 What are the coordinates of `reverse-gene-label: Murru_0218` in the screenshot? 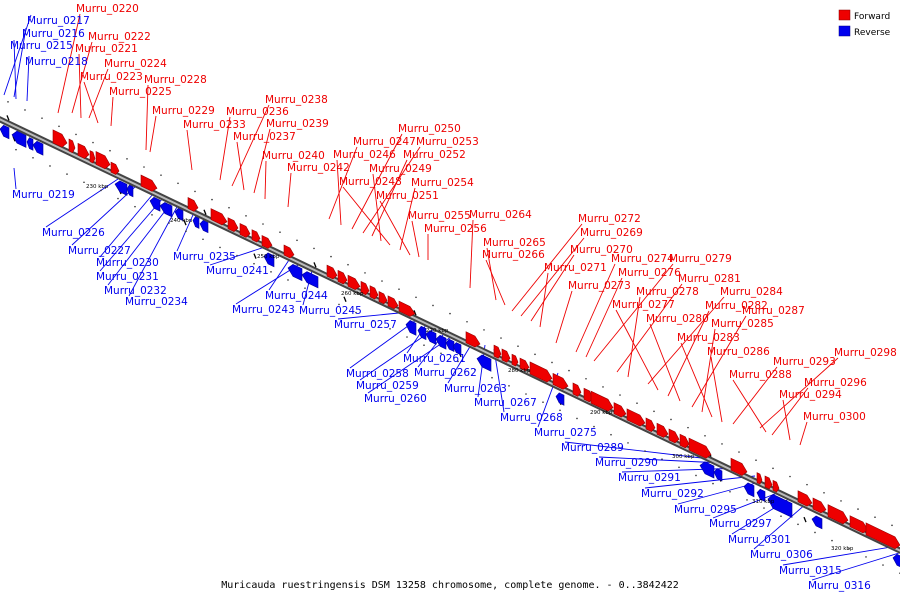 It's located at (56, 62).